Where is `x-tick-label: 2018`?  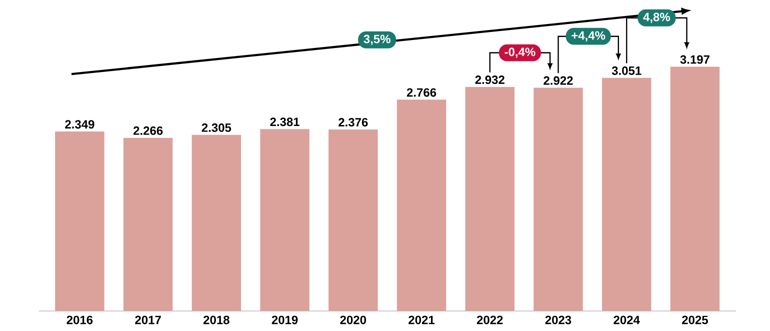 x-tick-label: 2018 is located at coordinates (217, 320).